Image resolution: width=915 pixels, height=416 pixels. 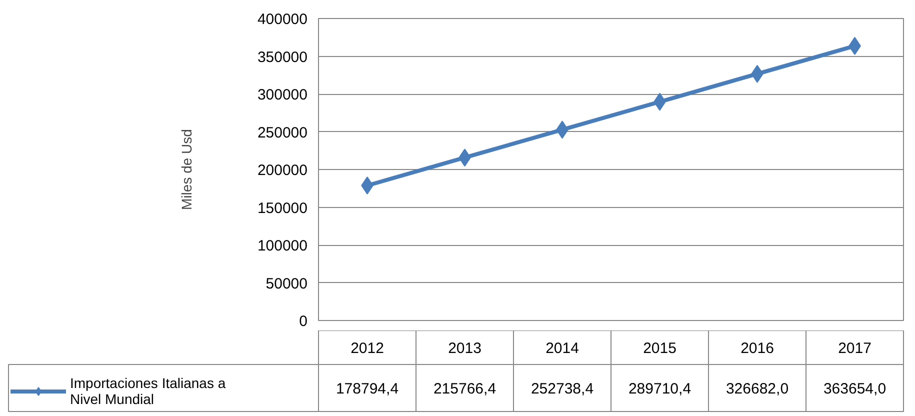 I want to click on x-tick-label: 2014, so click(x=562, y=348).